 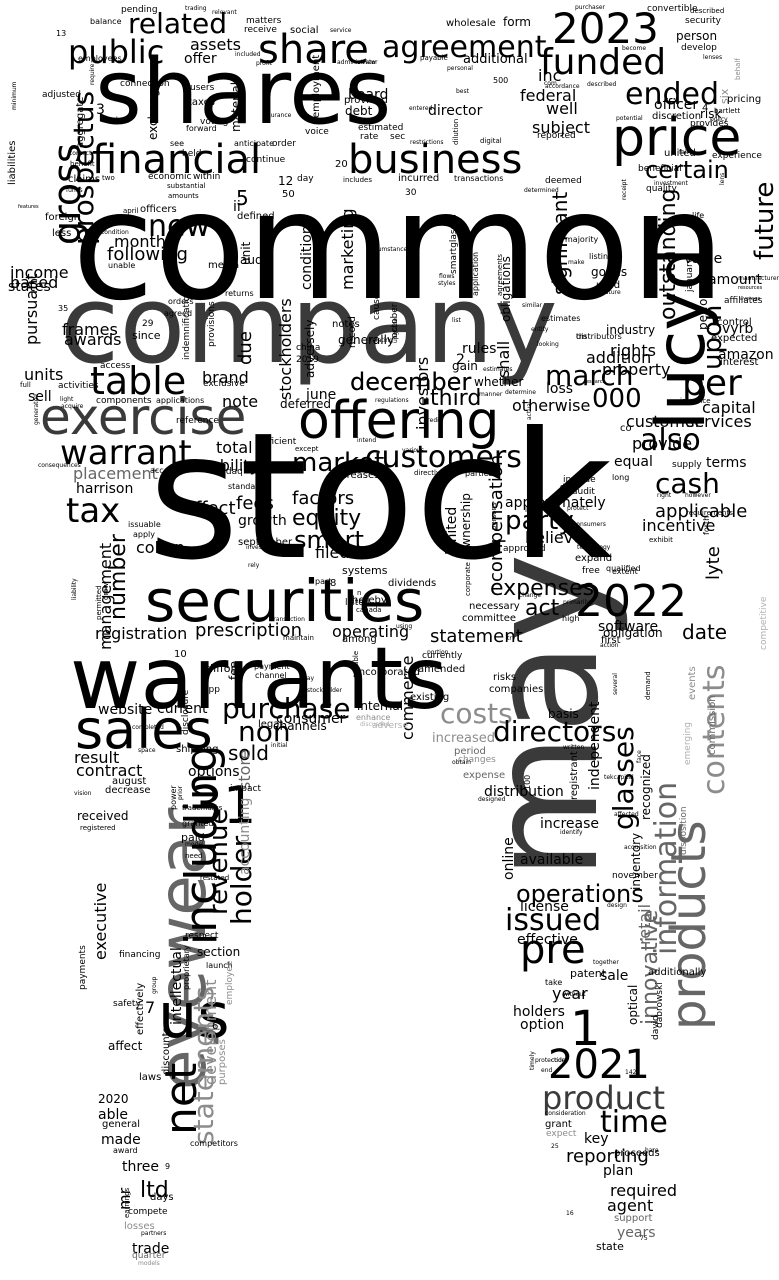 I want to click on cloud-word: six, so click(x=724, y=96).